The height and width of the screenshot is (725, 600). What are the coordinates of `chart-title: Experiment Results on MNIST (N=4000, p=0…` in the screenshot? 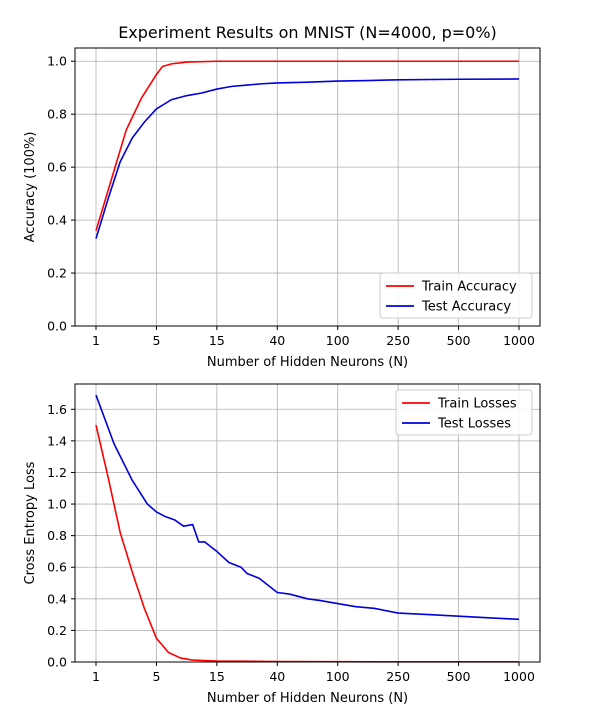 It's located at (307, 32).